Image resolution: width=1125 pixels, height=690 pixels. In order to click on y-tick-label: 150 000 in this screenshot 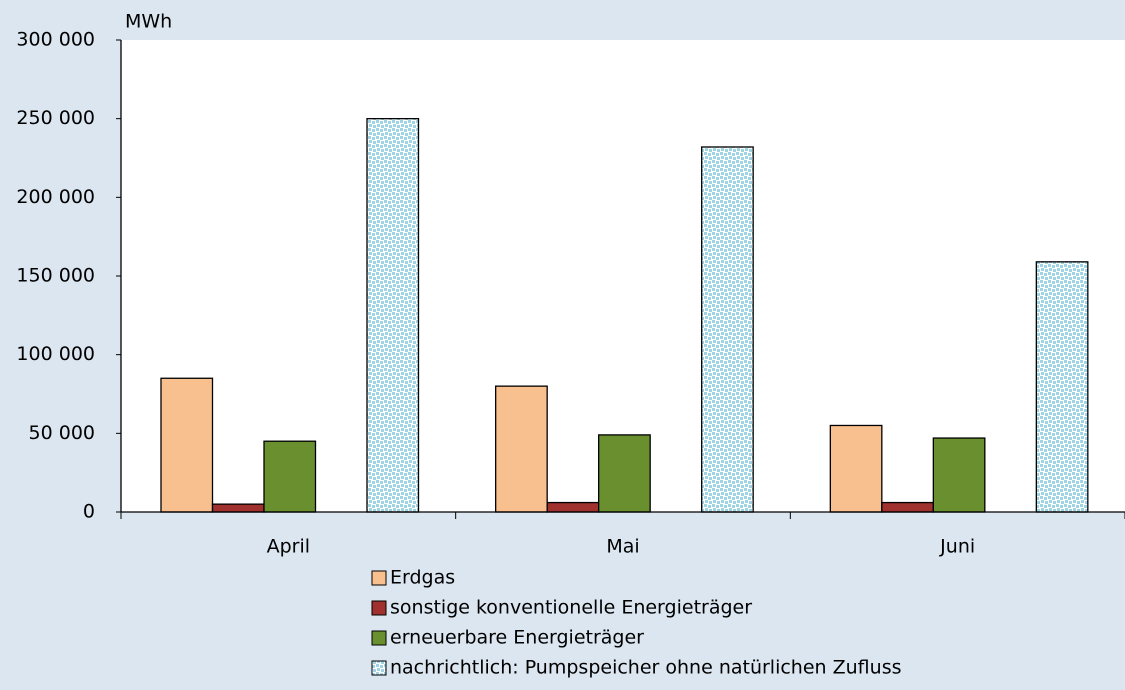, I will do `click(55, 276)`.